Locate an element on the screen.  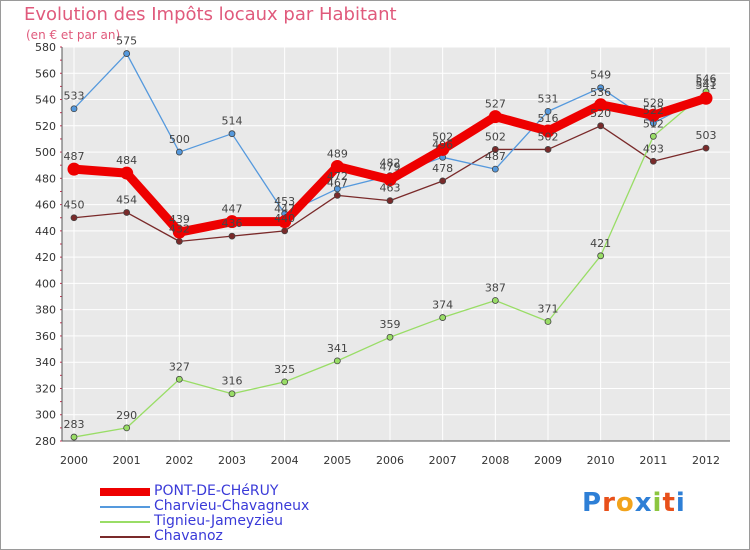
y-tick-label: 440 is located at coordinates (45, 231).